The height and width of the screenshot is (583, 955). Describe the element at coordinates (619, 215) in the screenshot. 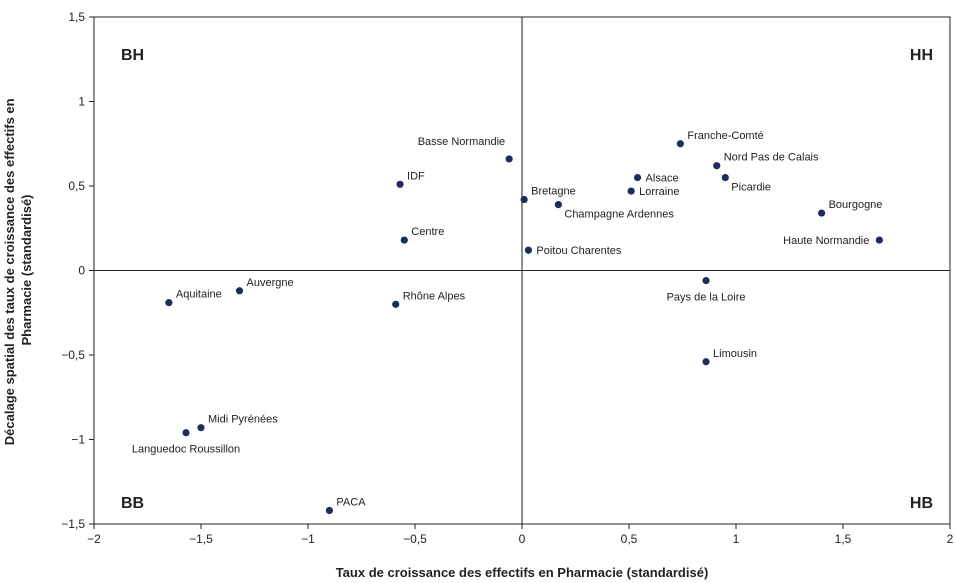

I see `point-label-champagne-ardennes: Champagne Ardennes` at that location.